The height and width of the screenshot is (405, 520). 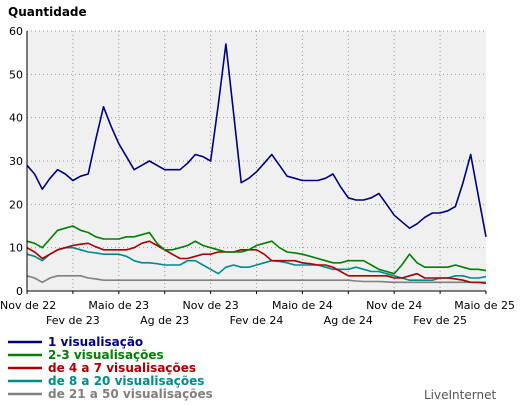 I want to click on x-tick-label: Fev de 23, so click(x=73, y=320).